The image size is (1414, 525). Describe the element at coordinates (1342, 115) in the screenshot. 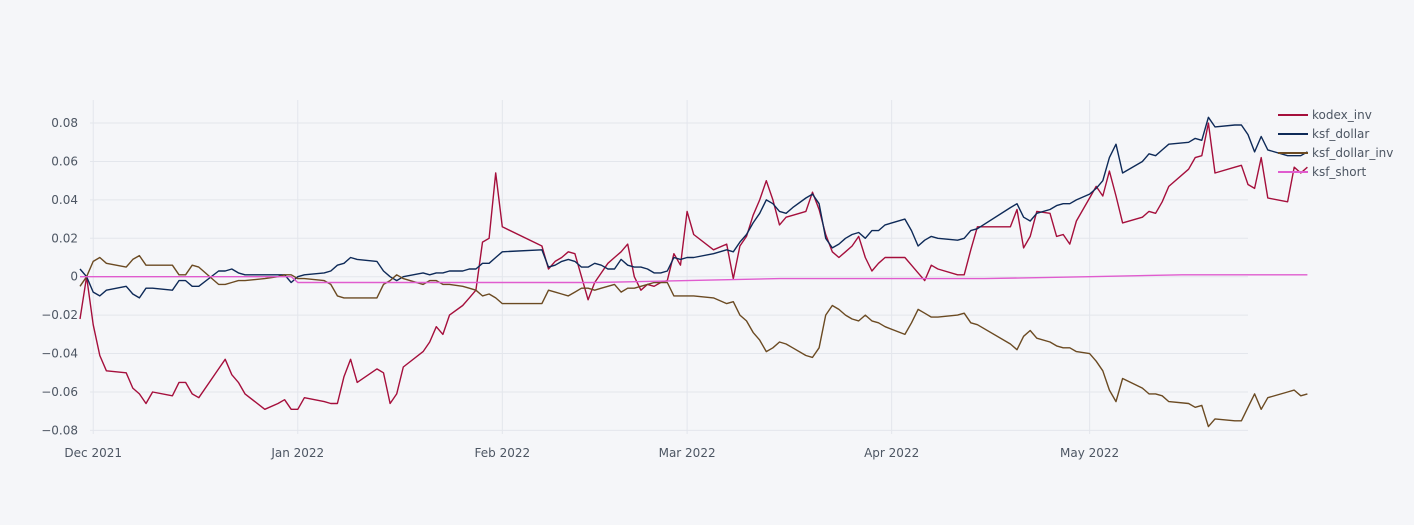

I see `legend-label: kodex_inv` at that location.